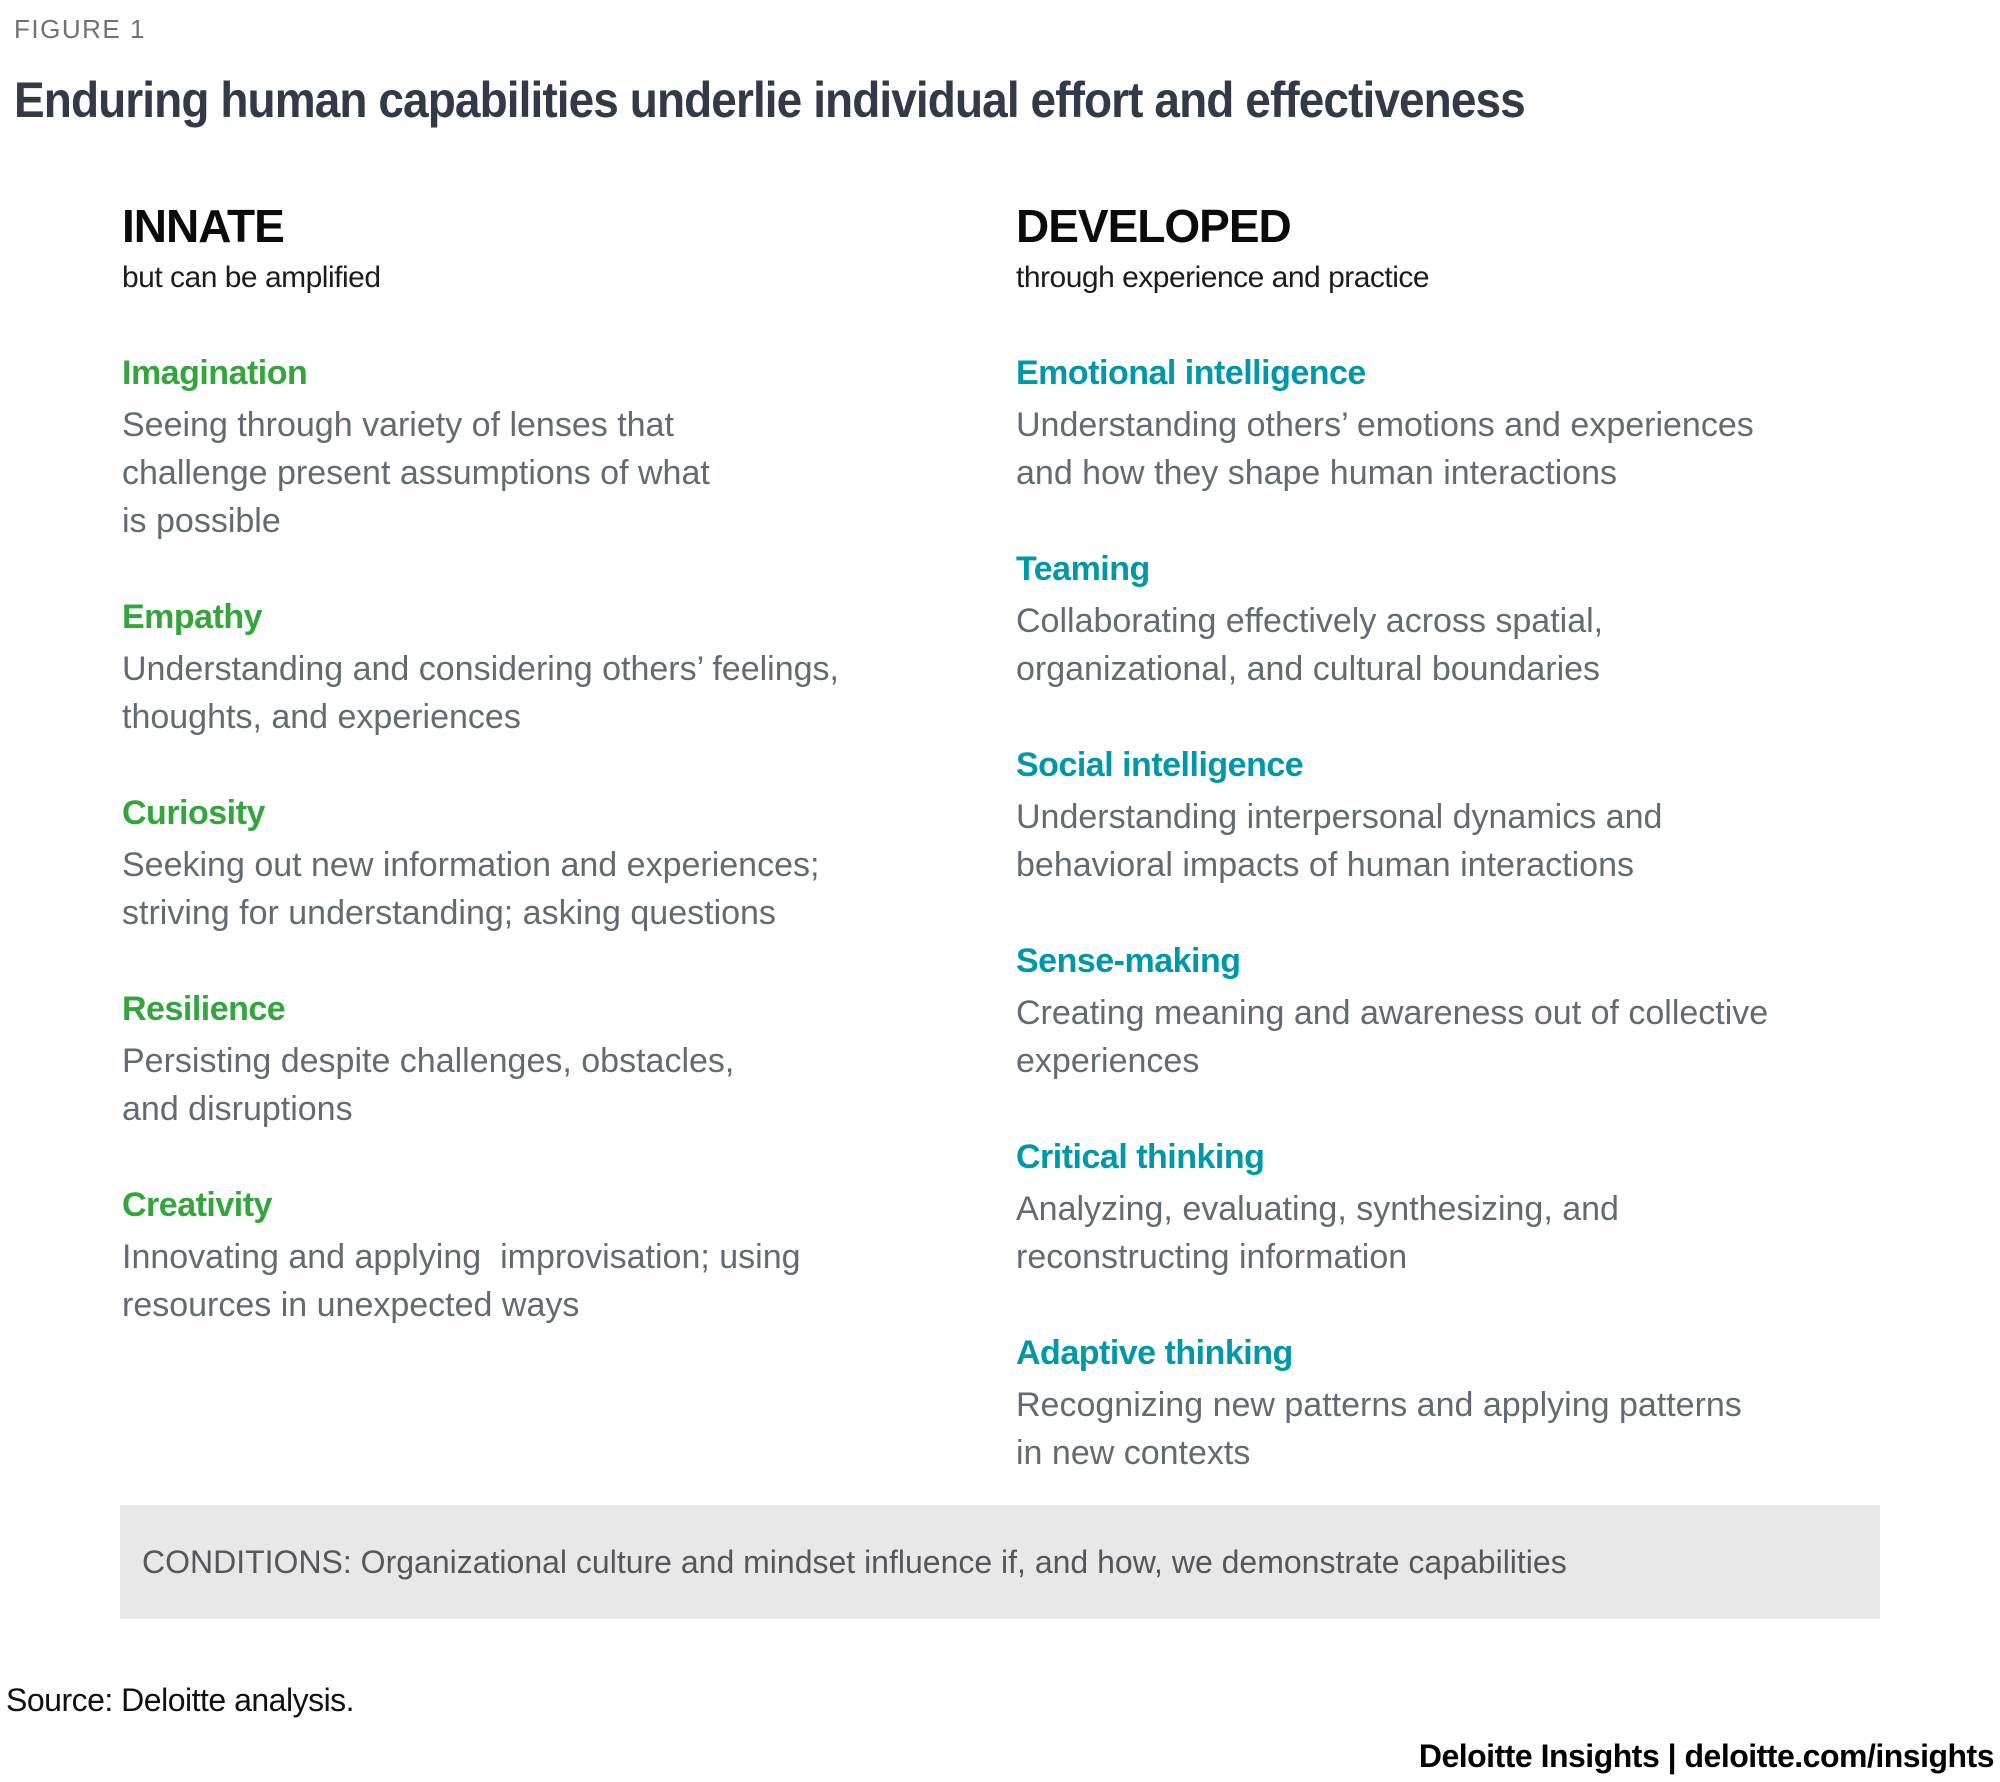 Image resolution: width=2000 pixels, height=1782 pixels. Describe the element at coordinates (180, 1700) in the screenshot. I see `source-note: Source: Deloitte analysis.` at that location.